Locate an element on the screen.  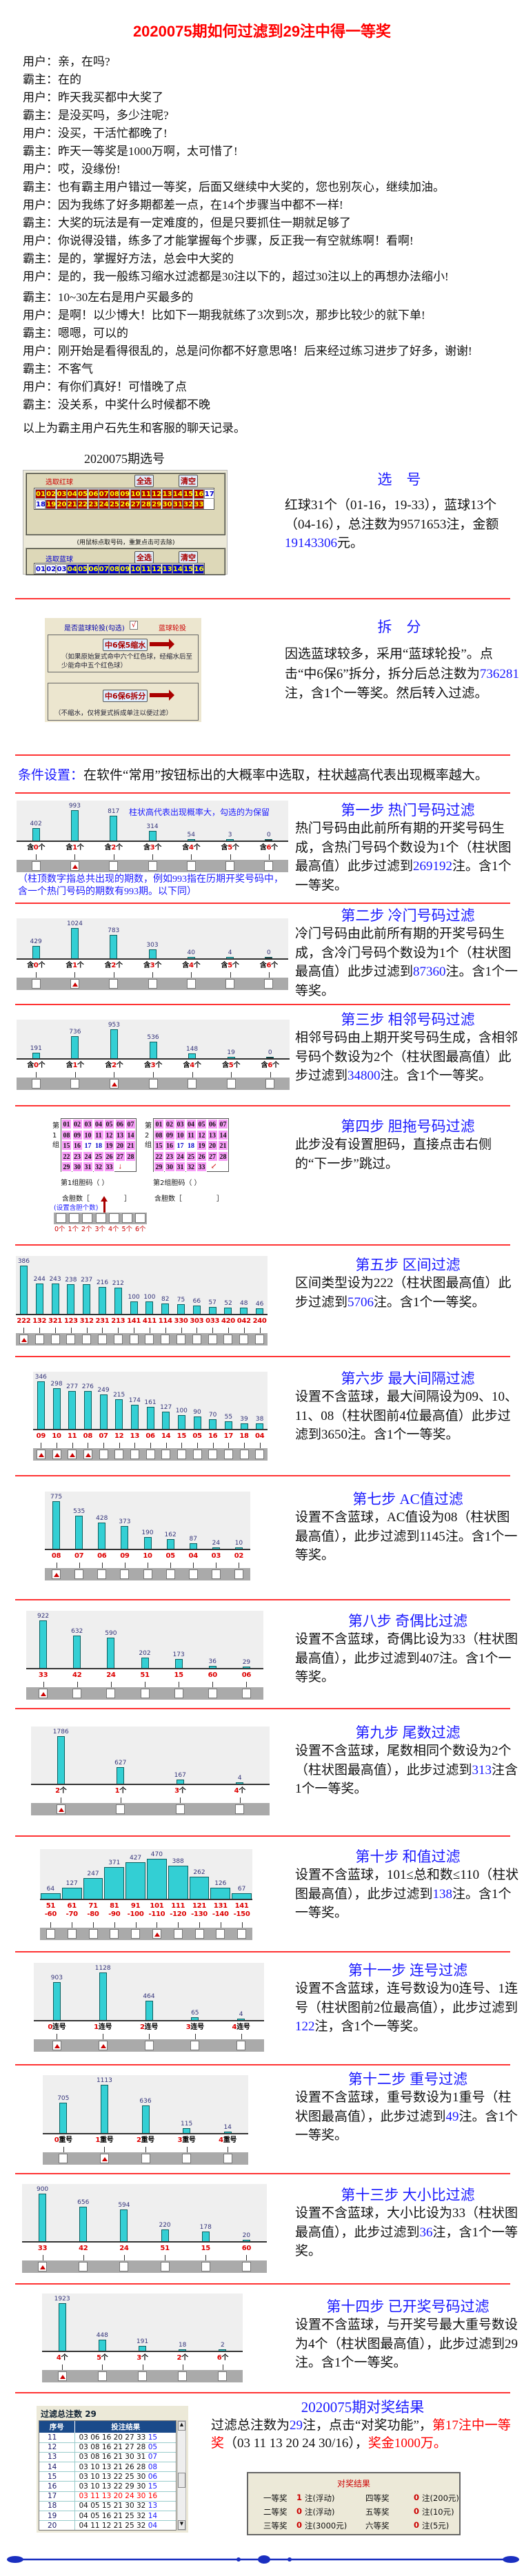
dan-number-32: 32 is located at coordinates (190, 1167).